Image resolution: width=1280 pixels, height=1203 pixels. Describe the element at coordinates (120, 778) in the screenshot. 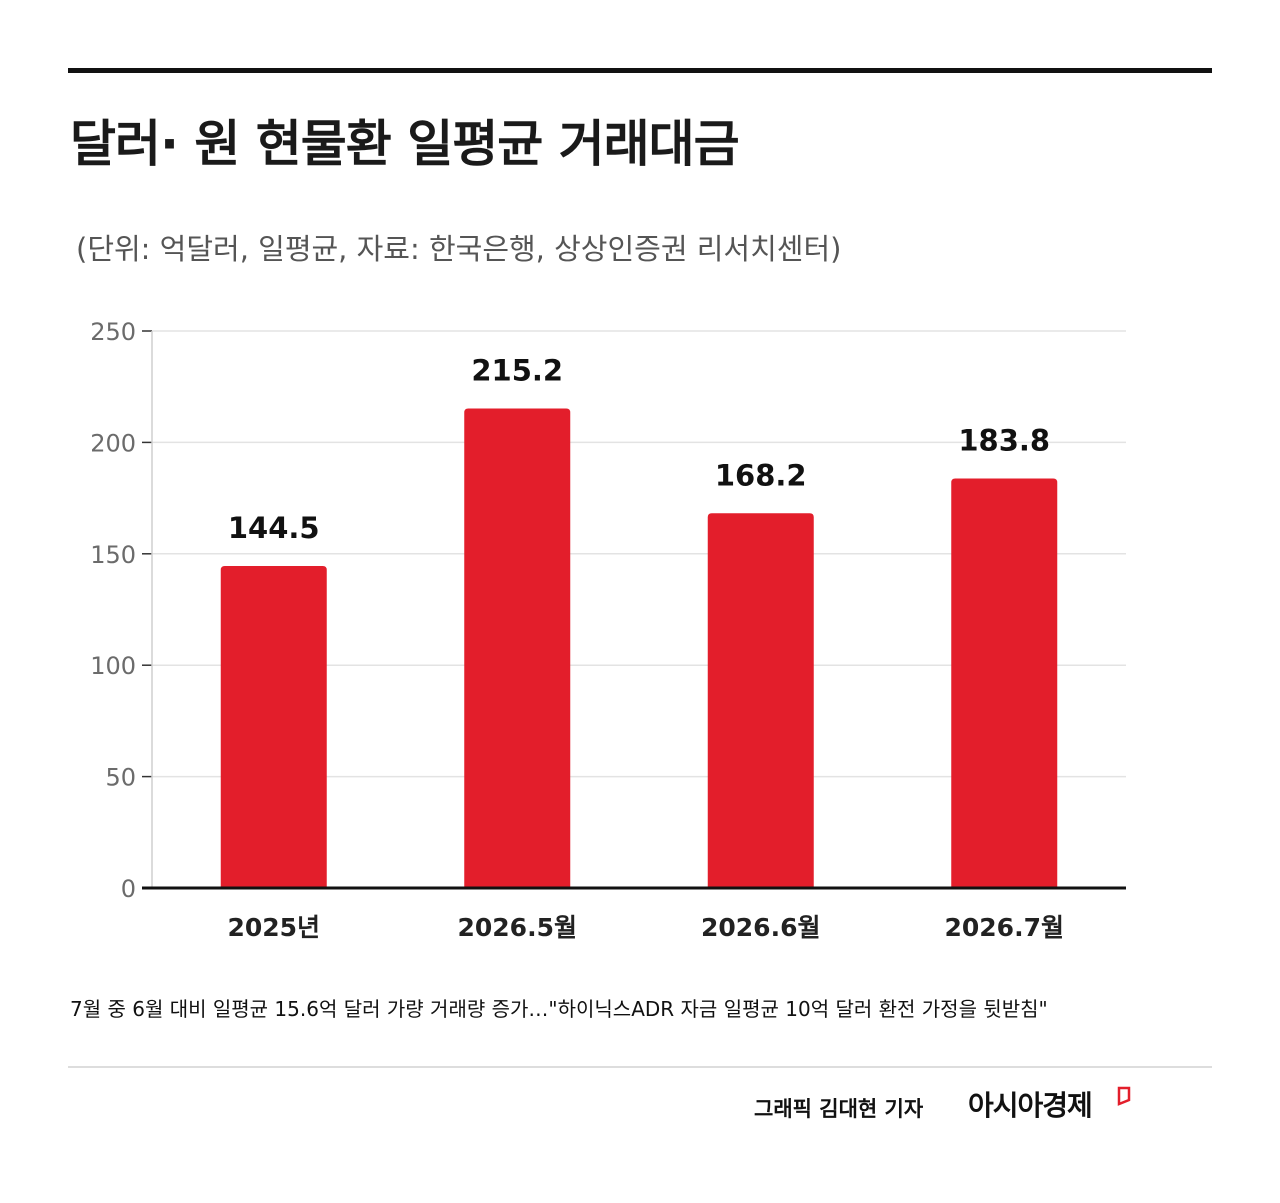

I see `y-tick-label: 50` at that location.